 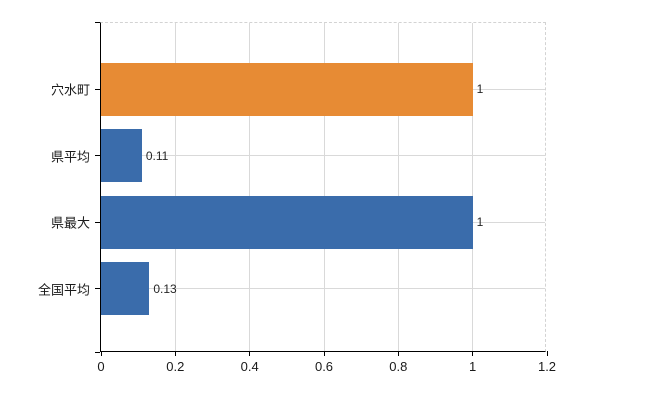 I want to click on x-tick-label: 0.6, so click(x=324, y=366).